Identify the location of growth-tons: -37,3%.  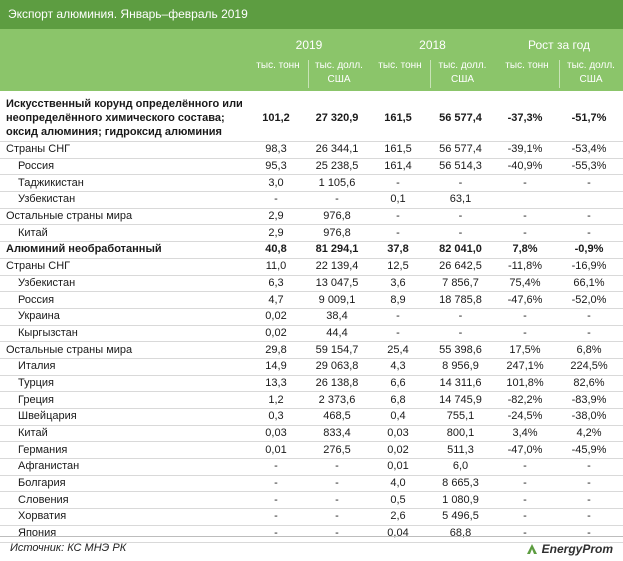
(527, 118).